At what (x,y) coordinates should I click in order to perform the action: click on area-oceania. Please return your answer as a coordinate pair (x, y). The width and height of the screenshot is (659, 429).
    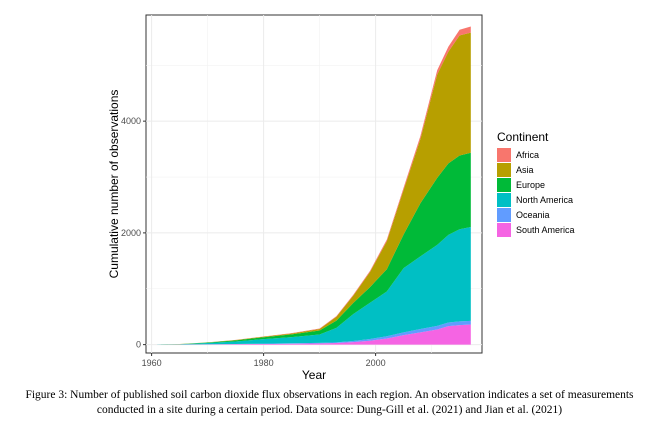
    Looking at the image, I should click on (314, 332).